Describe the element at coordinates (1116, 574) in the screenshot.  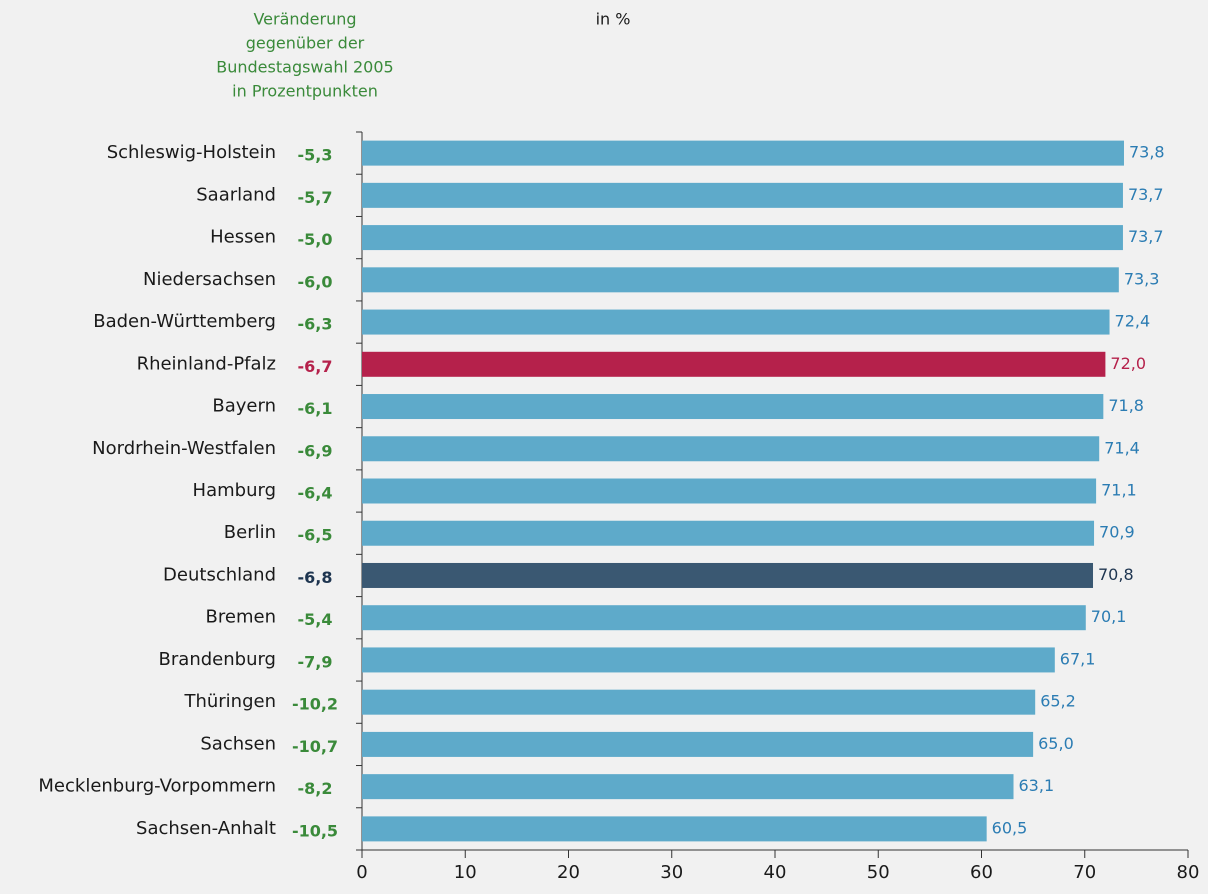
I see `value-label: 70,8` at that location.